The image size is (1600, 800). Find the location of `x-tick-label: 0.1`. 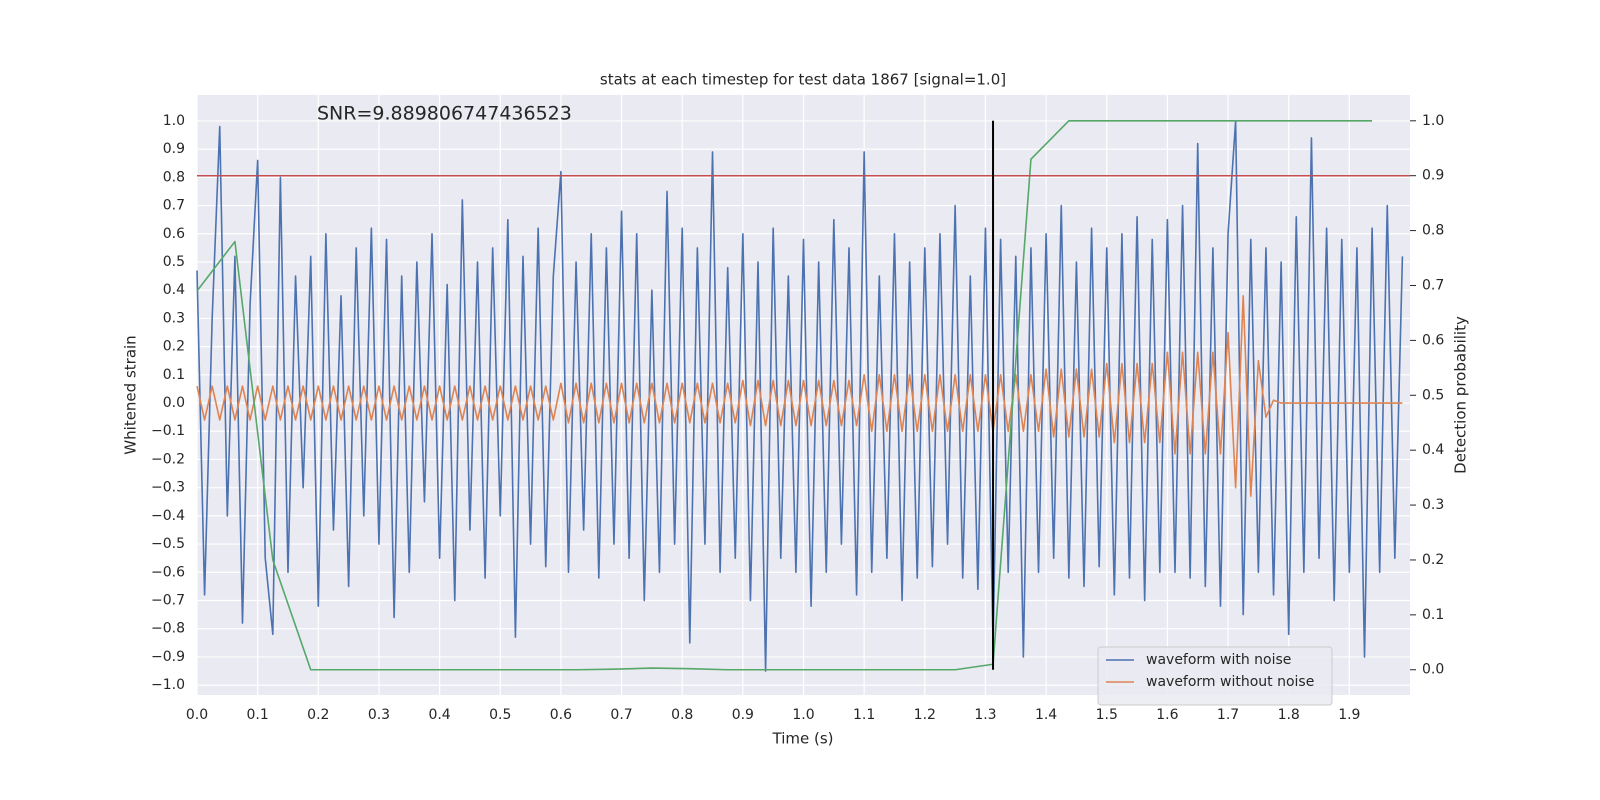

x-tick-label: 0.1 is located at coordinates (258, 715).